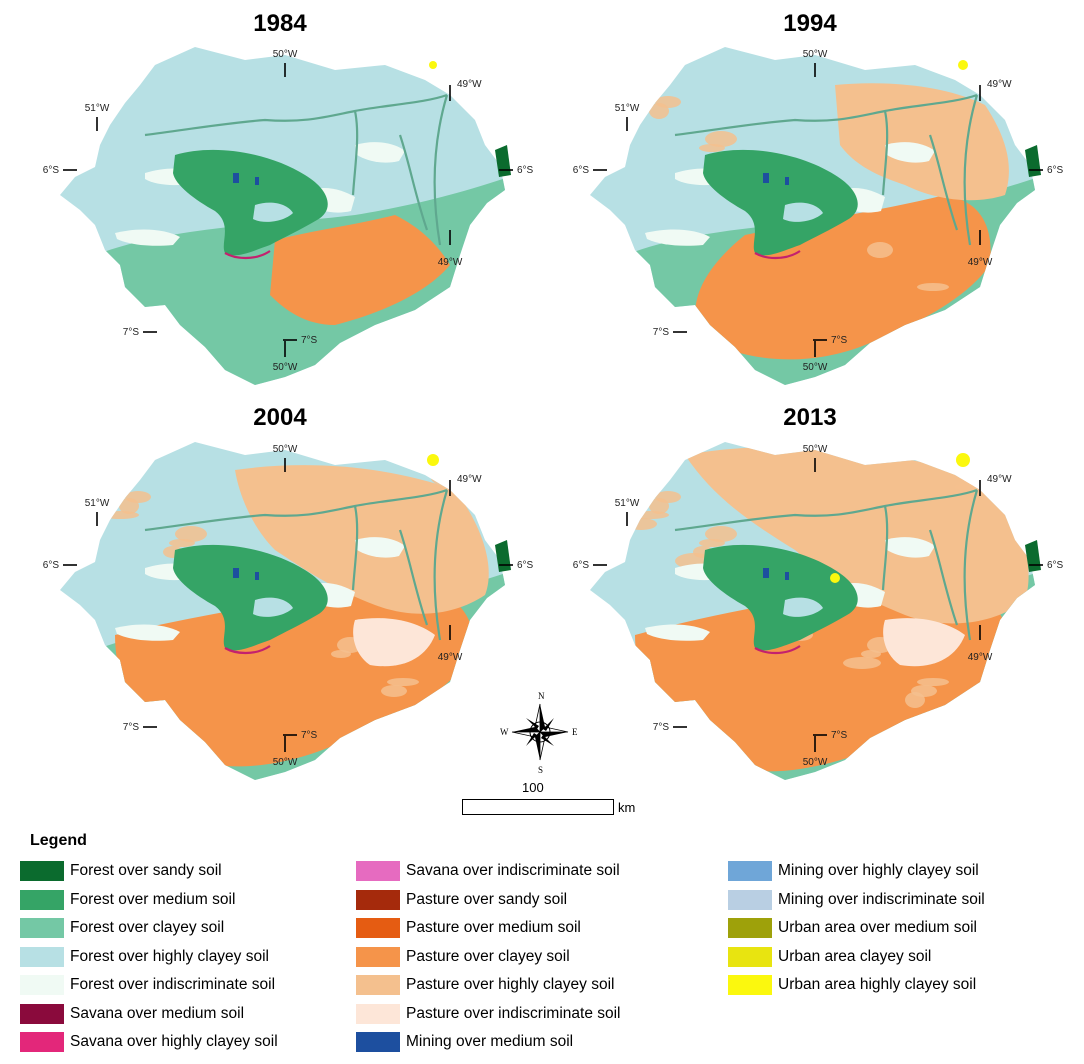 The width and height of the screenshot is (1084, 1064). What do you see at coordinates (122, 928) in the screenshot?
I see `legend-item: Forest over clayey soil` at bounding box center [122, 928].